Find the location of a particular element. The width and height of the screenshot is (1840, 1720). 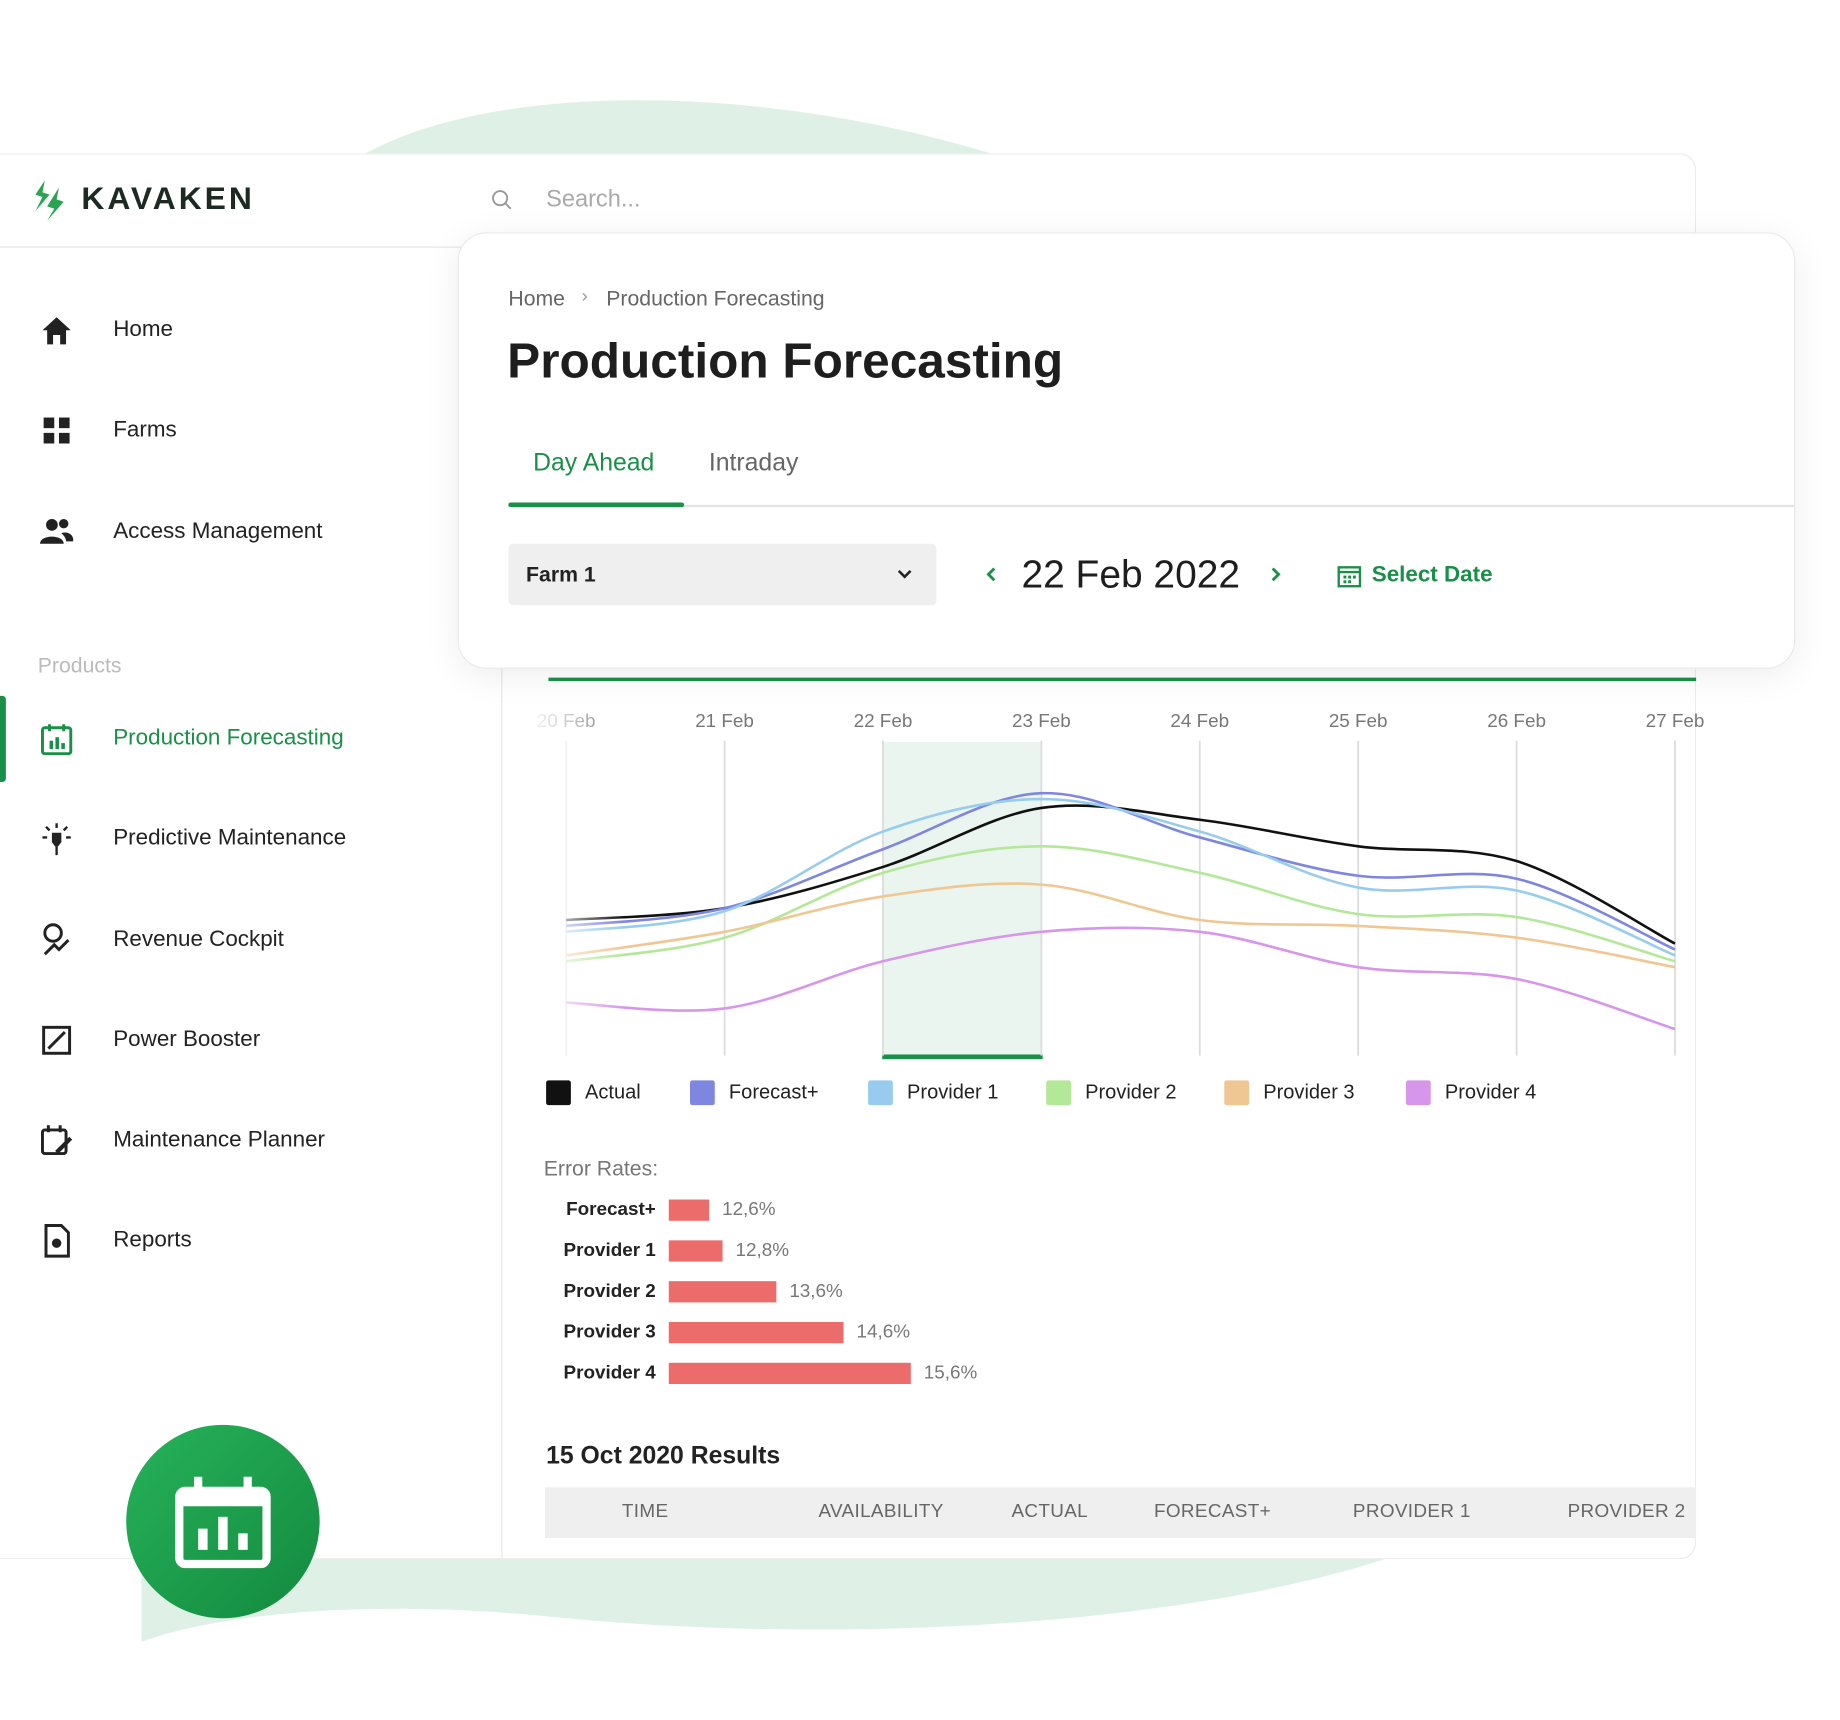

nav-item: Access Management is located at coordinates (218, 531).